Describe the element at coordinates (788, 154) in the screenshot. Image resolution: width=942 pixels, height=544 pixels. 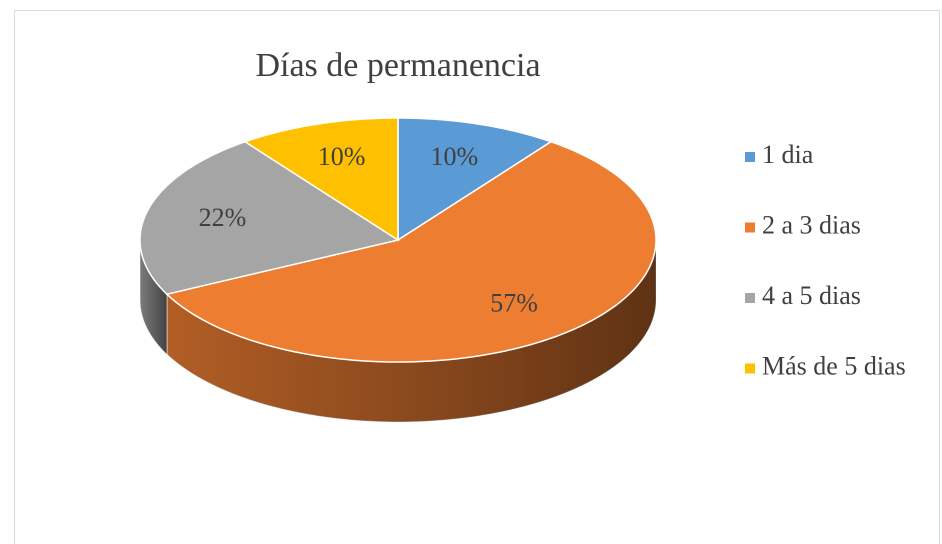
I see `legend-label: 1 dia` at that location.